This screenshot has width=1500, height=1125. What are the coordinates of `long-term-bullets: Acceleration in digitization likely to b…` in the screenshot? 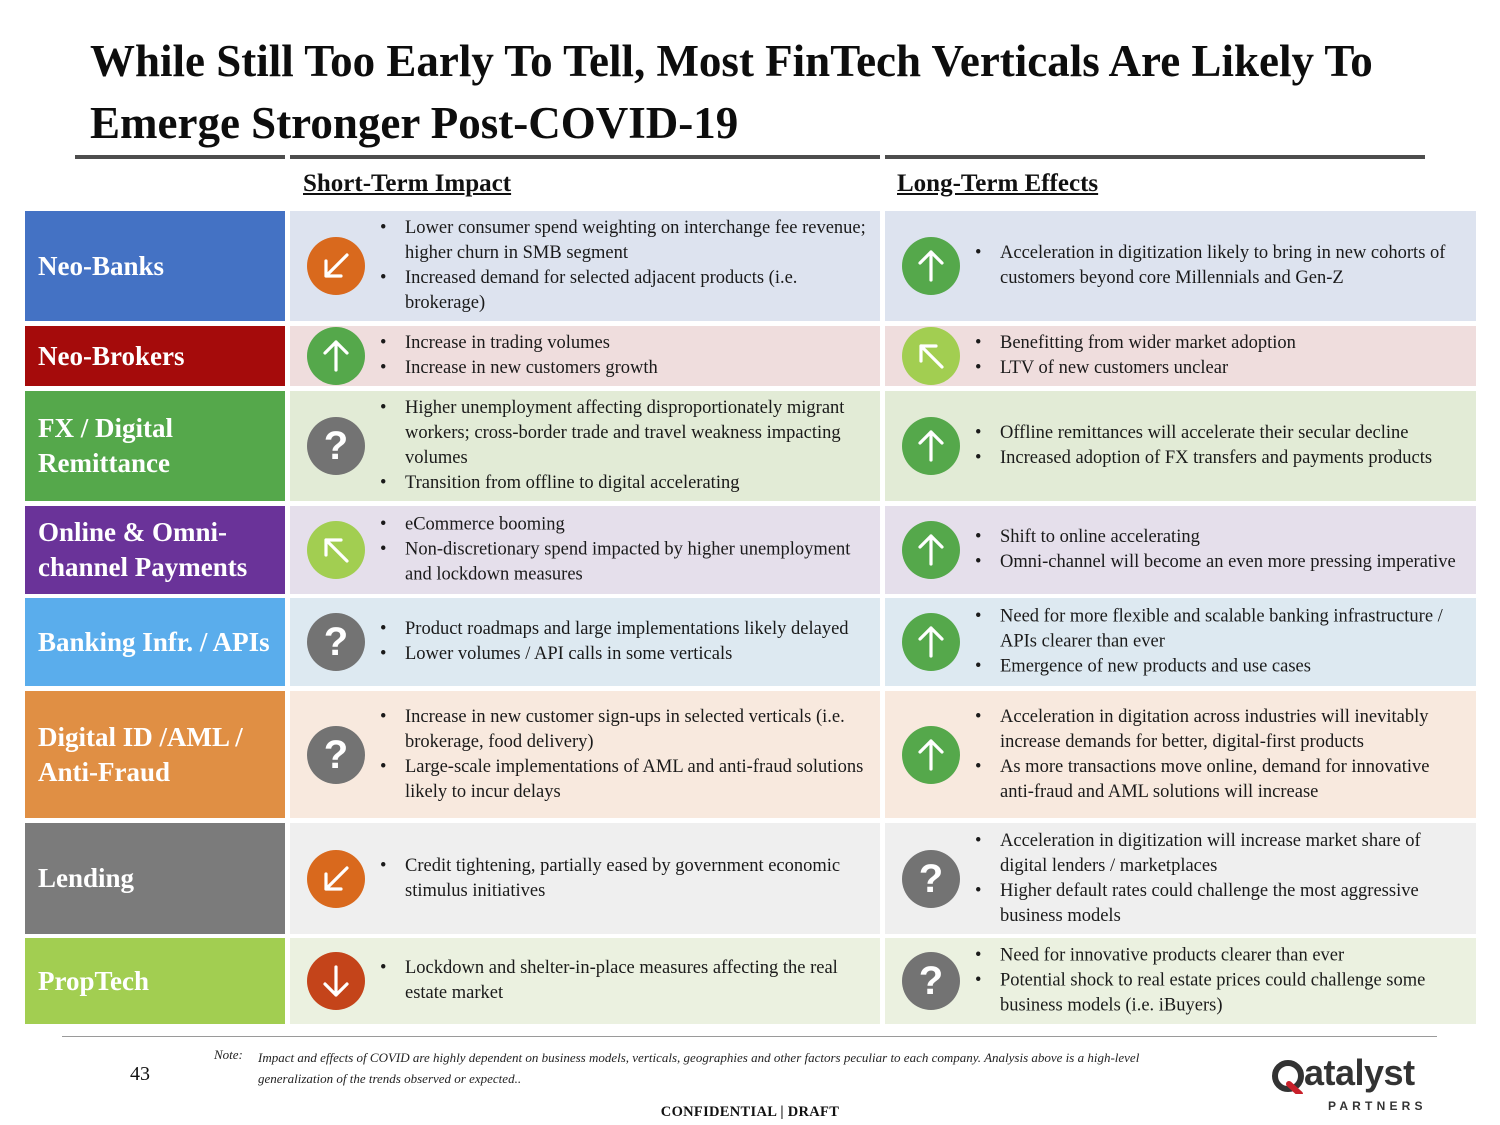 It's located at (1221, 266).